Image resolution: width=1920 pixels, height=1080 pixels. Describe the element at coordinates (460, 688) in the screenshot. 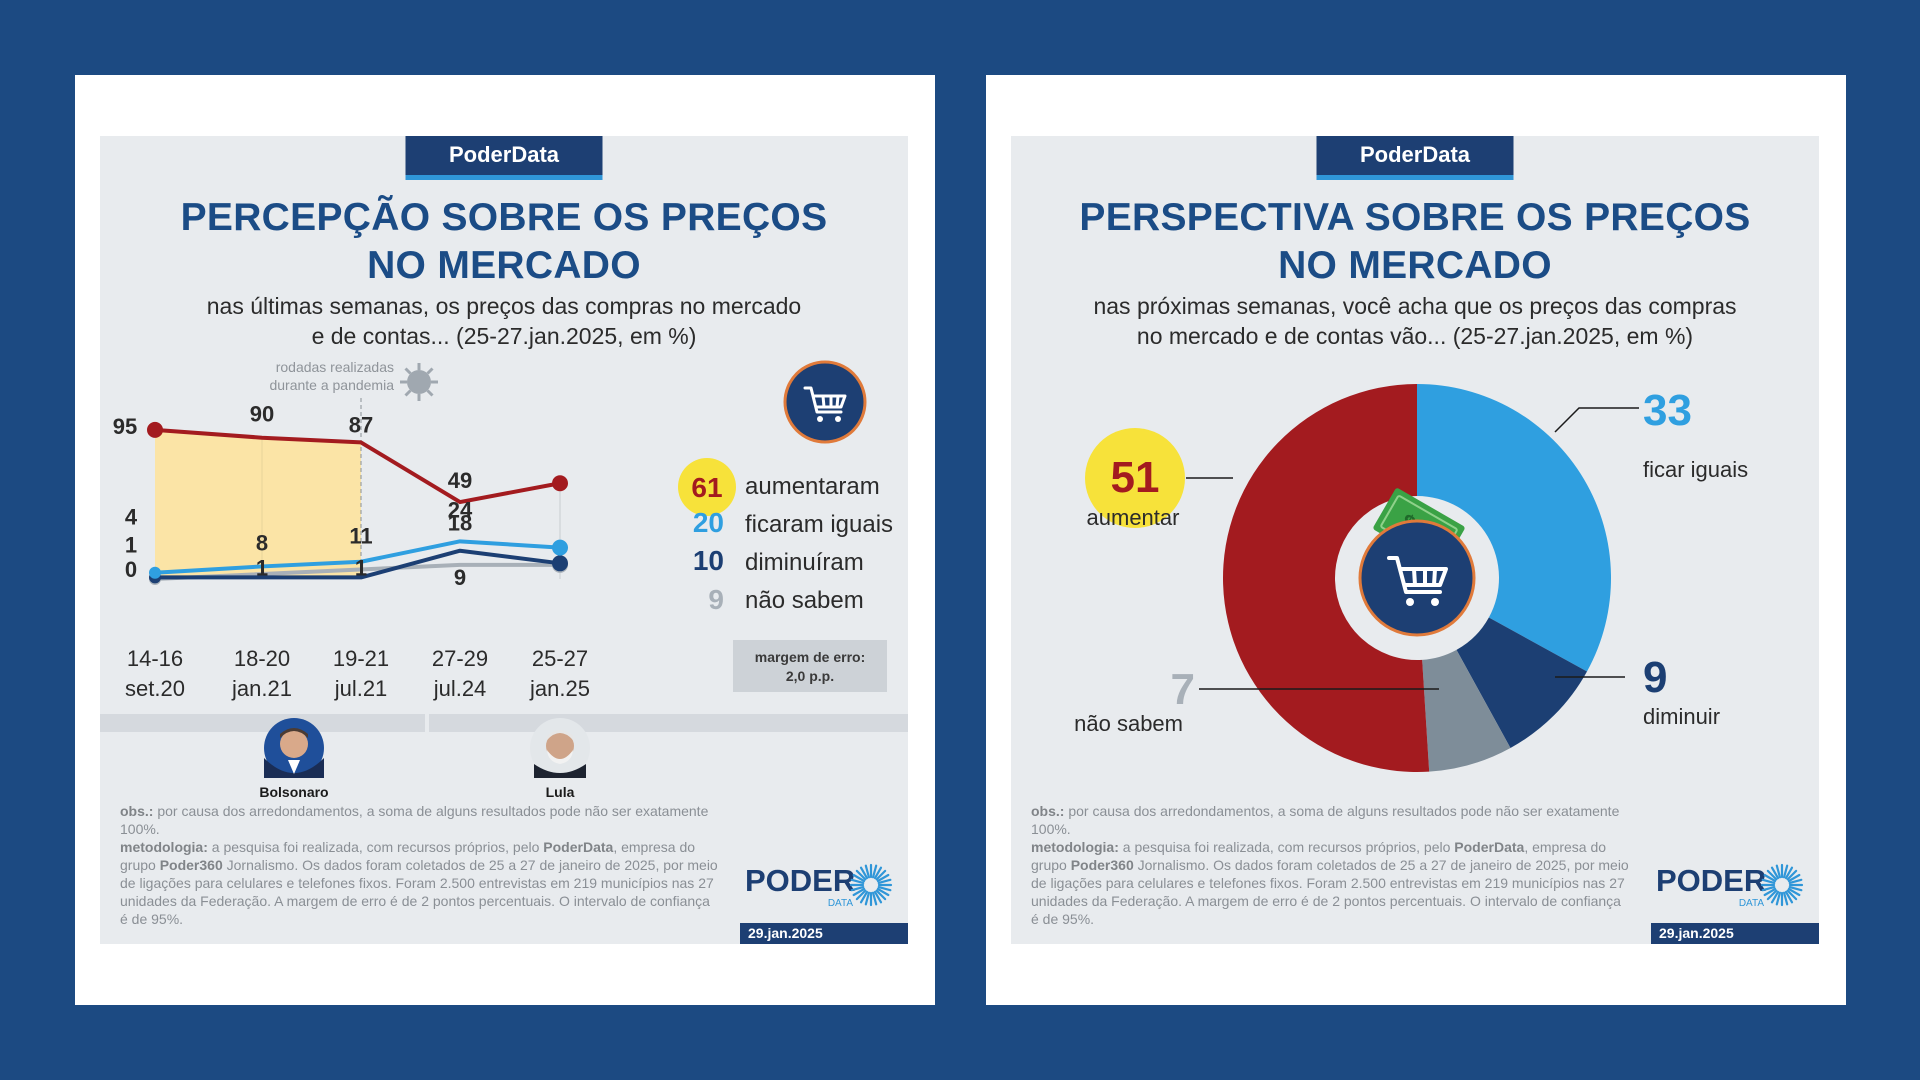

I see `x-tick-label: jul.24` at that location.